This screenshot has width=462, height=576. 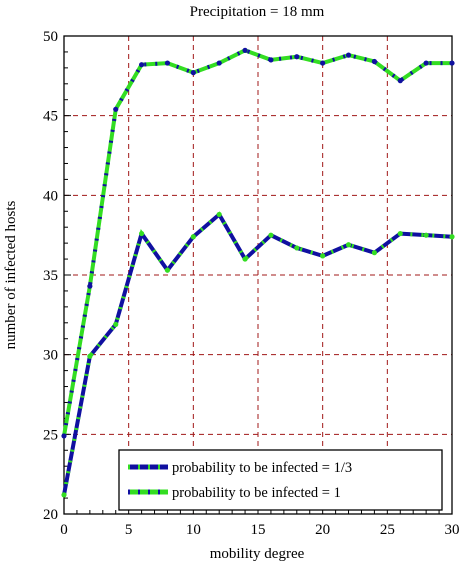 I want to click on x-tick-label: 25, so click(x=387, y=530).